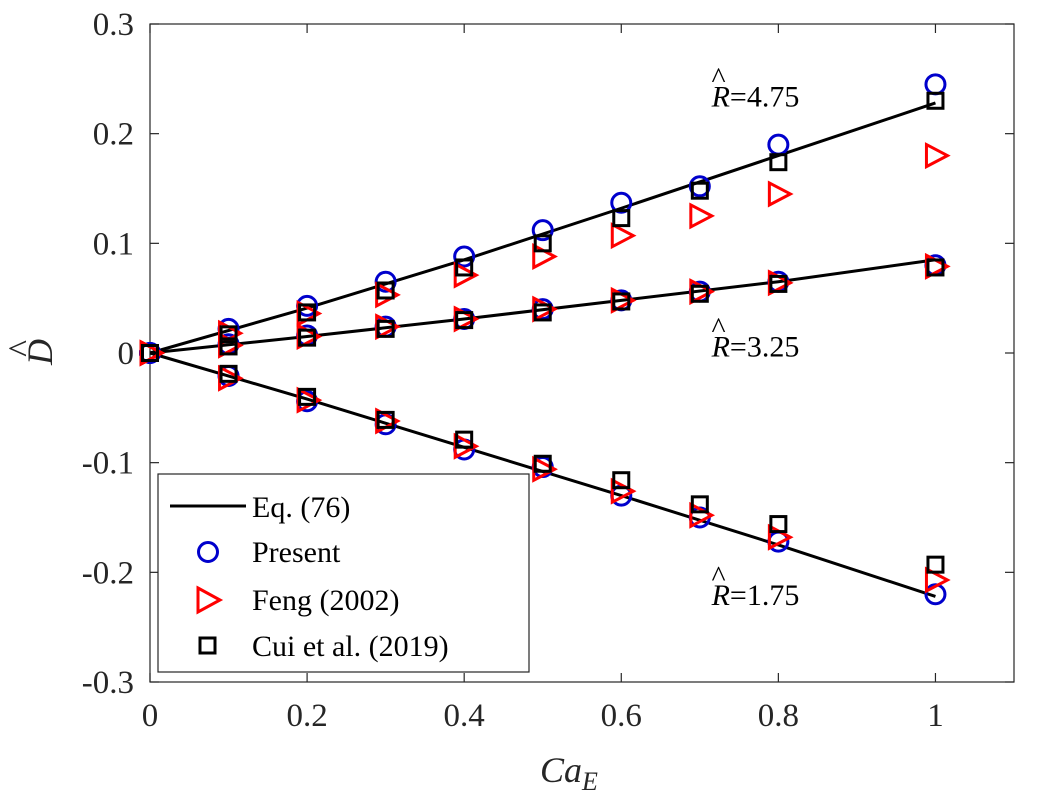  I want to click on x-axis-label-sub: E, so click(589, 780).